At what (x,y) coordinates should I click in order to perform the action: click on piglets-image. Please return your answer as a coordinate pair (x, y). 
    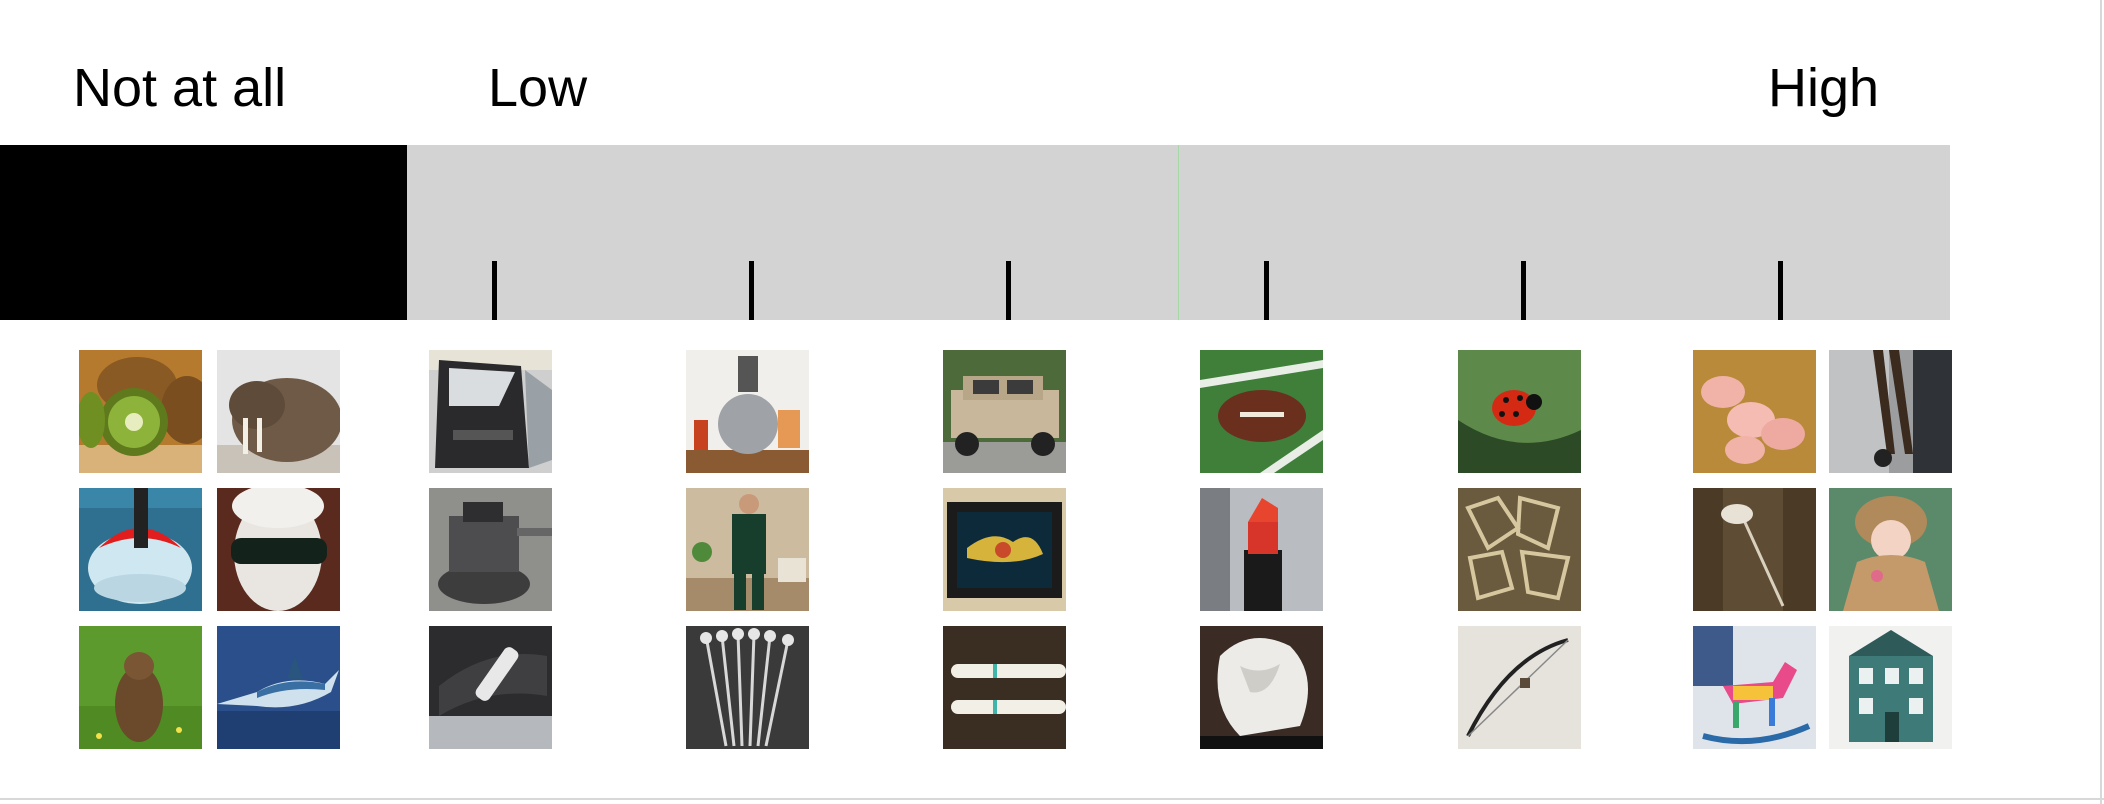
    Looking at the image, I should click on (1754, 411).